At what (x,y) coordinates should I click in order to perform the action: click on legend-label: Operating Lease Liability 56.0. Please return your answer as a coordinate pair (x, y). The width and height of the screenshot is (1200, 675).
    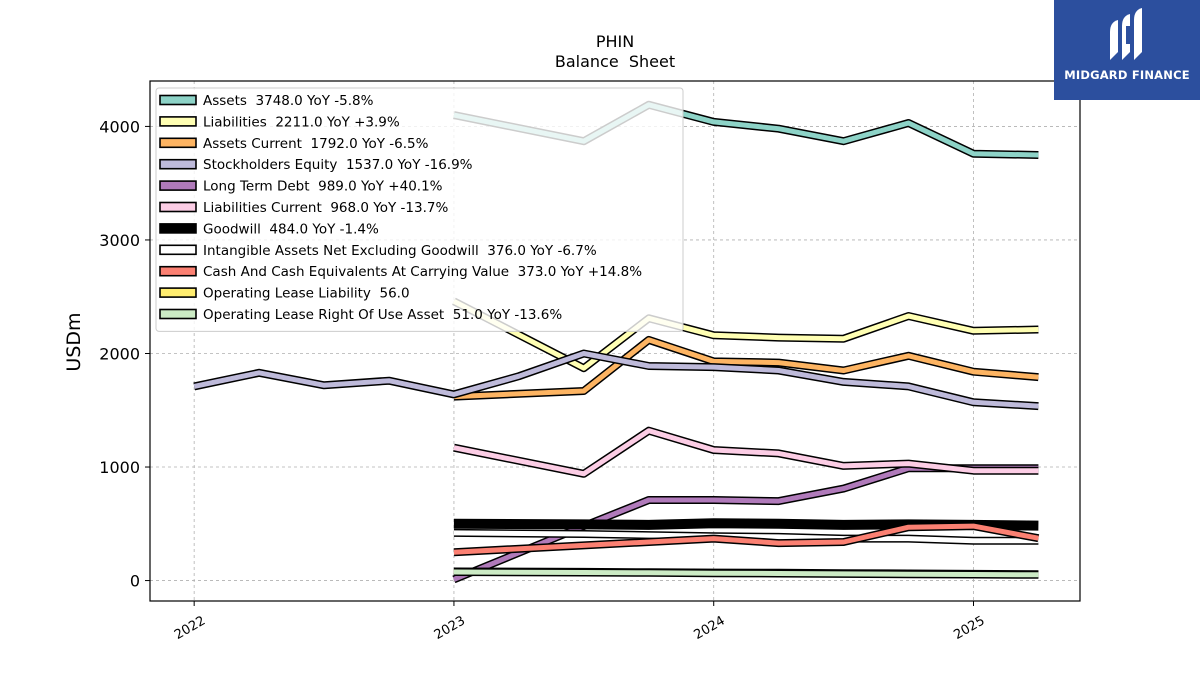
    Looking at the image, I should click on (306, 294).